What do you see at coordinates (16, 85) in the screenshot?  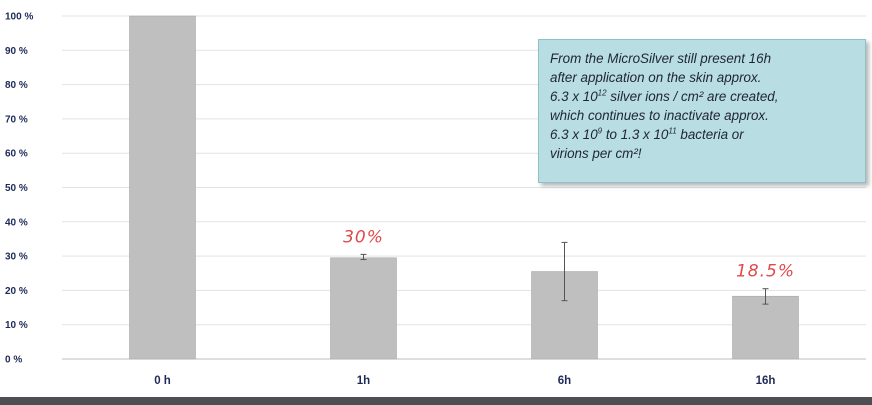 I see `y-tick-label: 80 %` at bounding box center [16, 85].